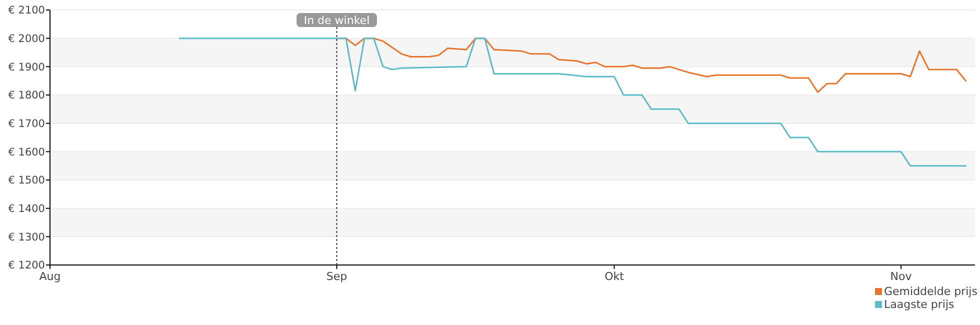 The image size is (980, 325). Describe the element at coordinates (337, 276) in the screenshot. I see `x-tick-label: Sep` at that location.